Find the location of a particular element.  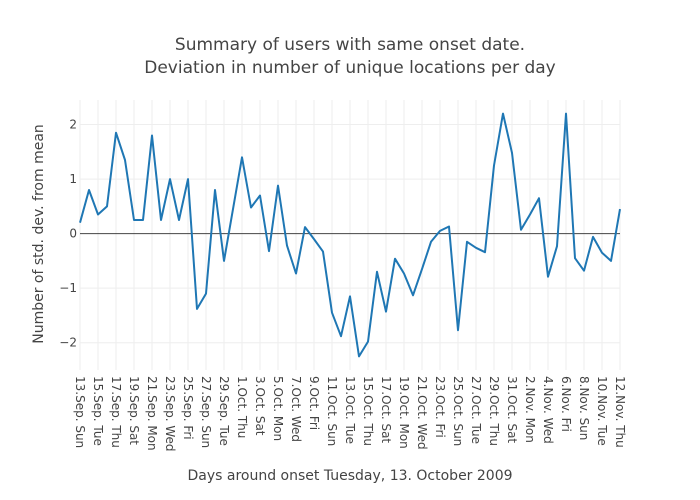

x-tick-label: 15.Oct. Thu is located at coordinates (368, 411).